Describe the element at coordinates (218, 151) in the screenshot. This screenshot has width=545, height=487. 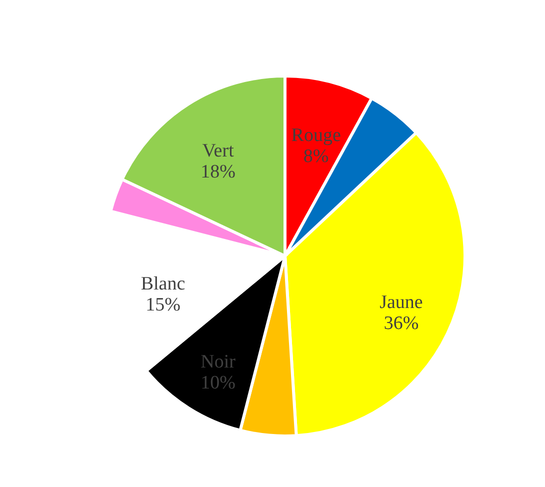
I see `slice-label: Vert` at that location.